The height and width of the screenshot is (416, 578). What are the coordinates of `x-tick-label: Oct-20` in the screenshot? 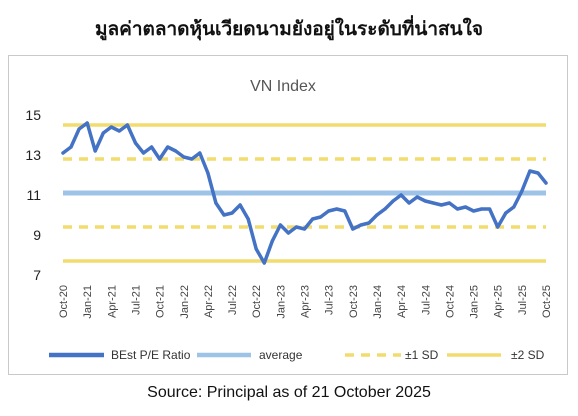 It's located at (64, 301).